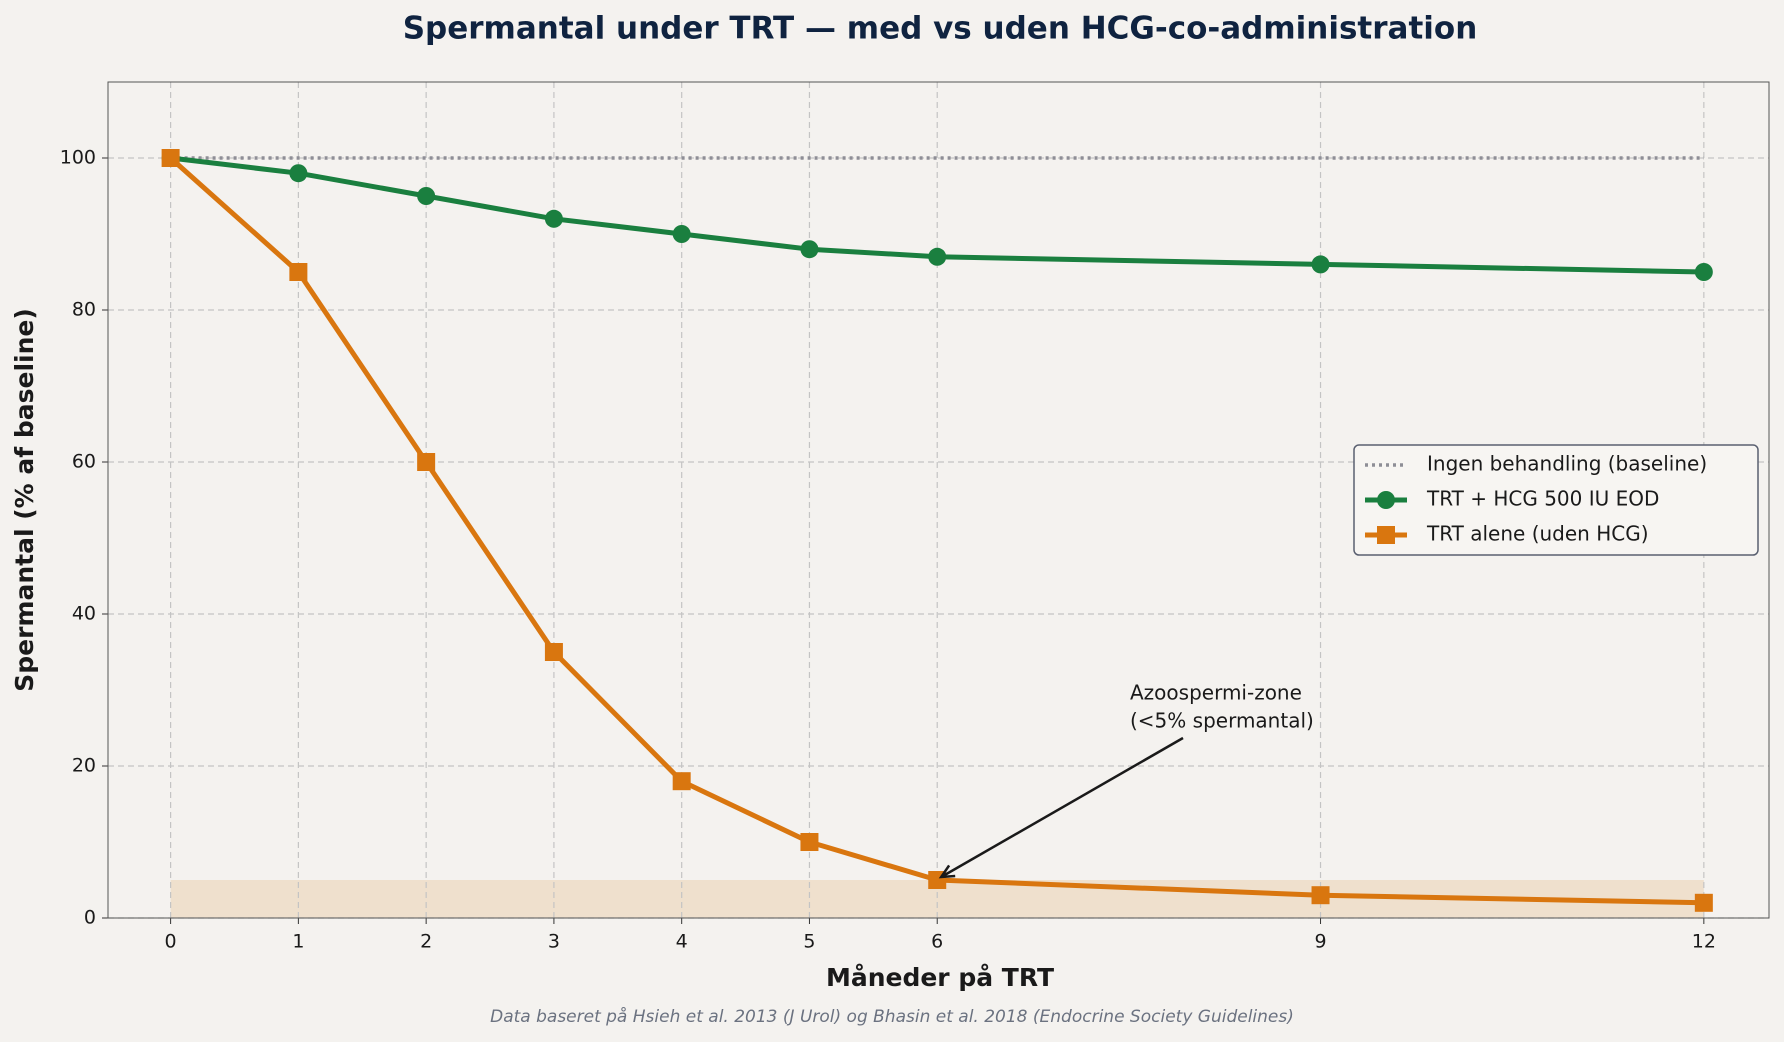  I want to click on y-axis-label: Spermantal (% af baseline), so click(24, 500).